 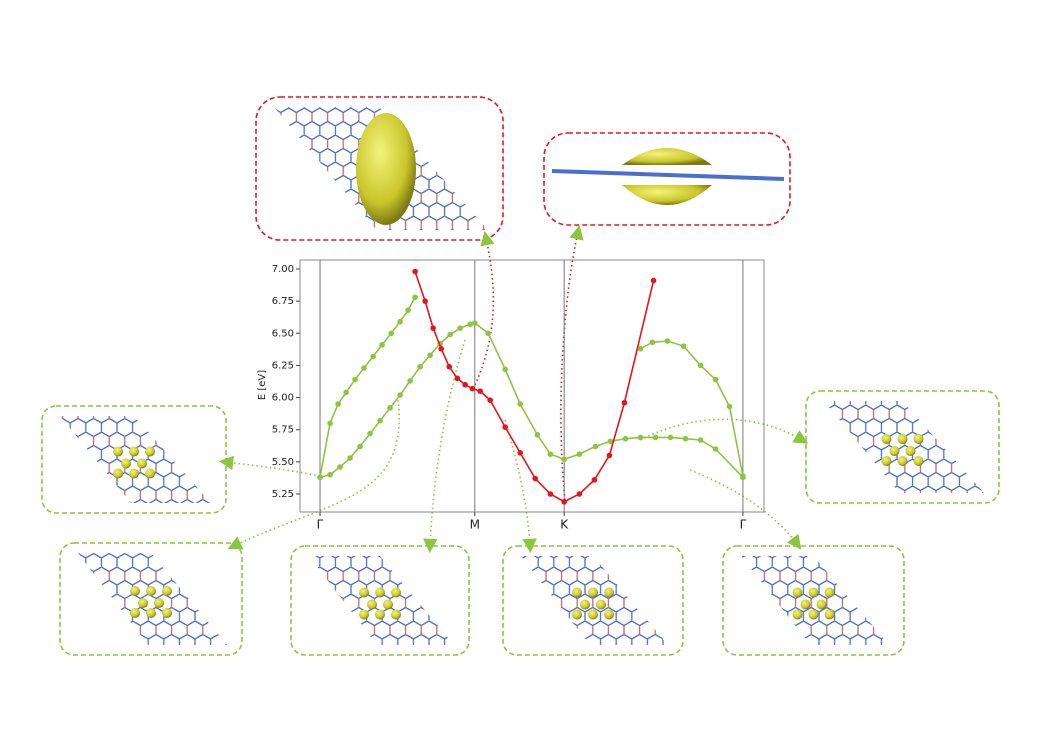 I want to click on y-tick-label: 6.00, so click(x=283, y=398).